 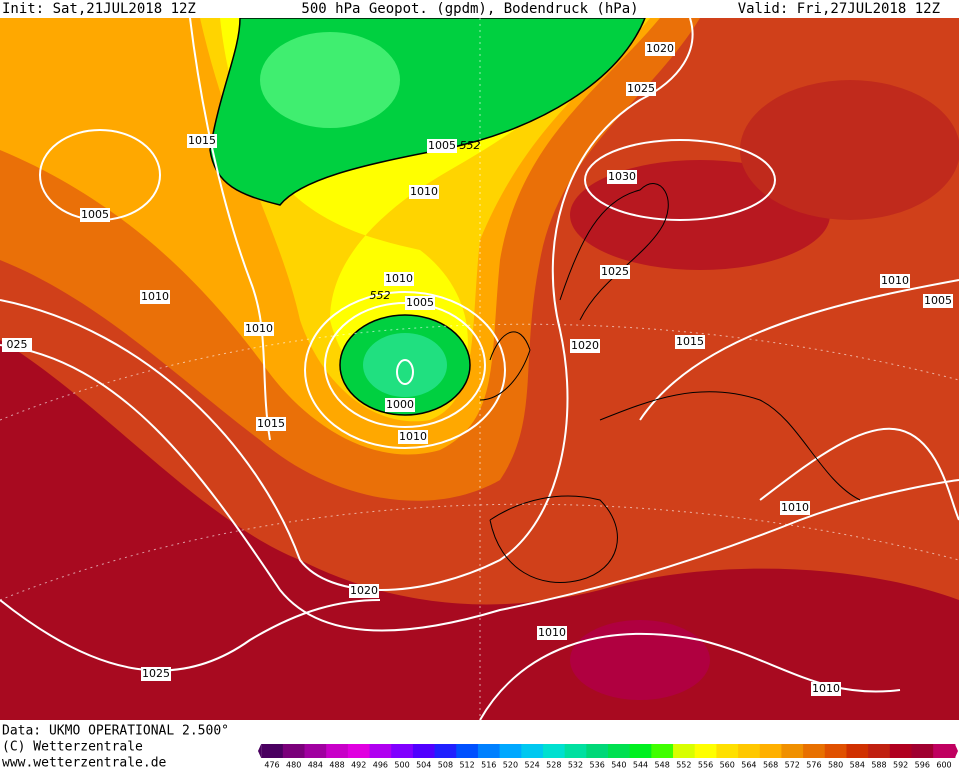 What do you see at coordinates (315, 765) in the screenshot?
I see `scale-label: 484` at bounding box center [315, 765].